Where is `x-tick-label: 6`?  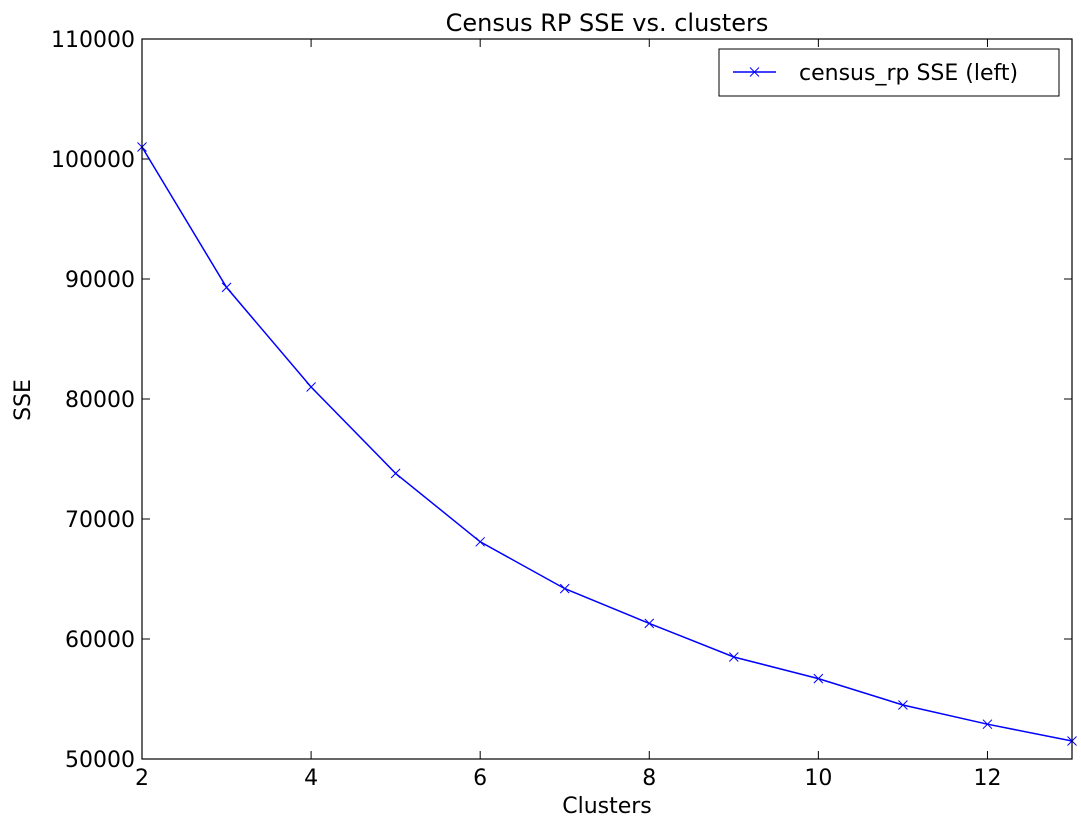 x-tick-label: 6 is located at coordinates (480, 778).